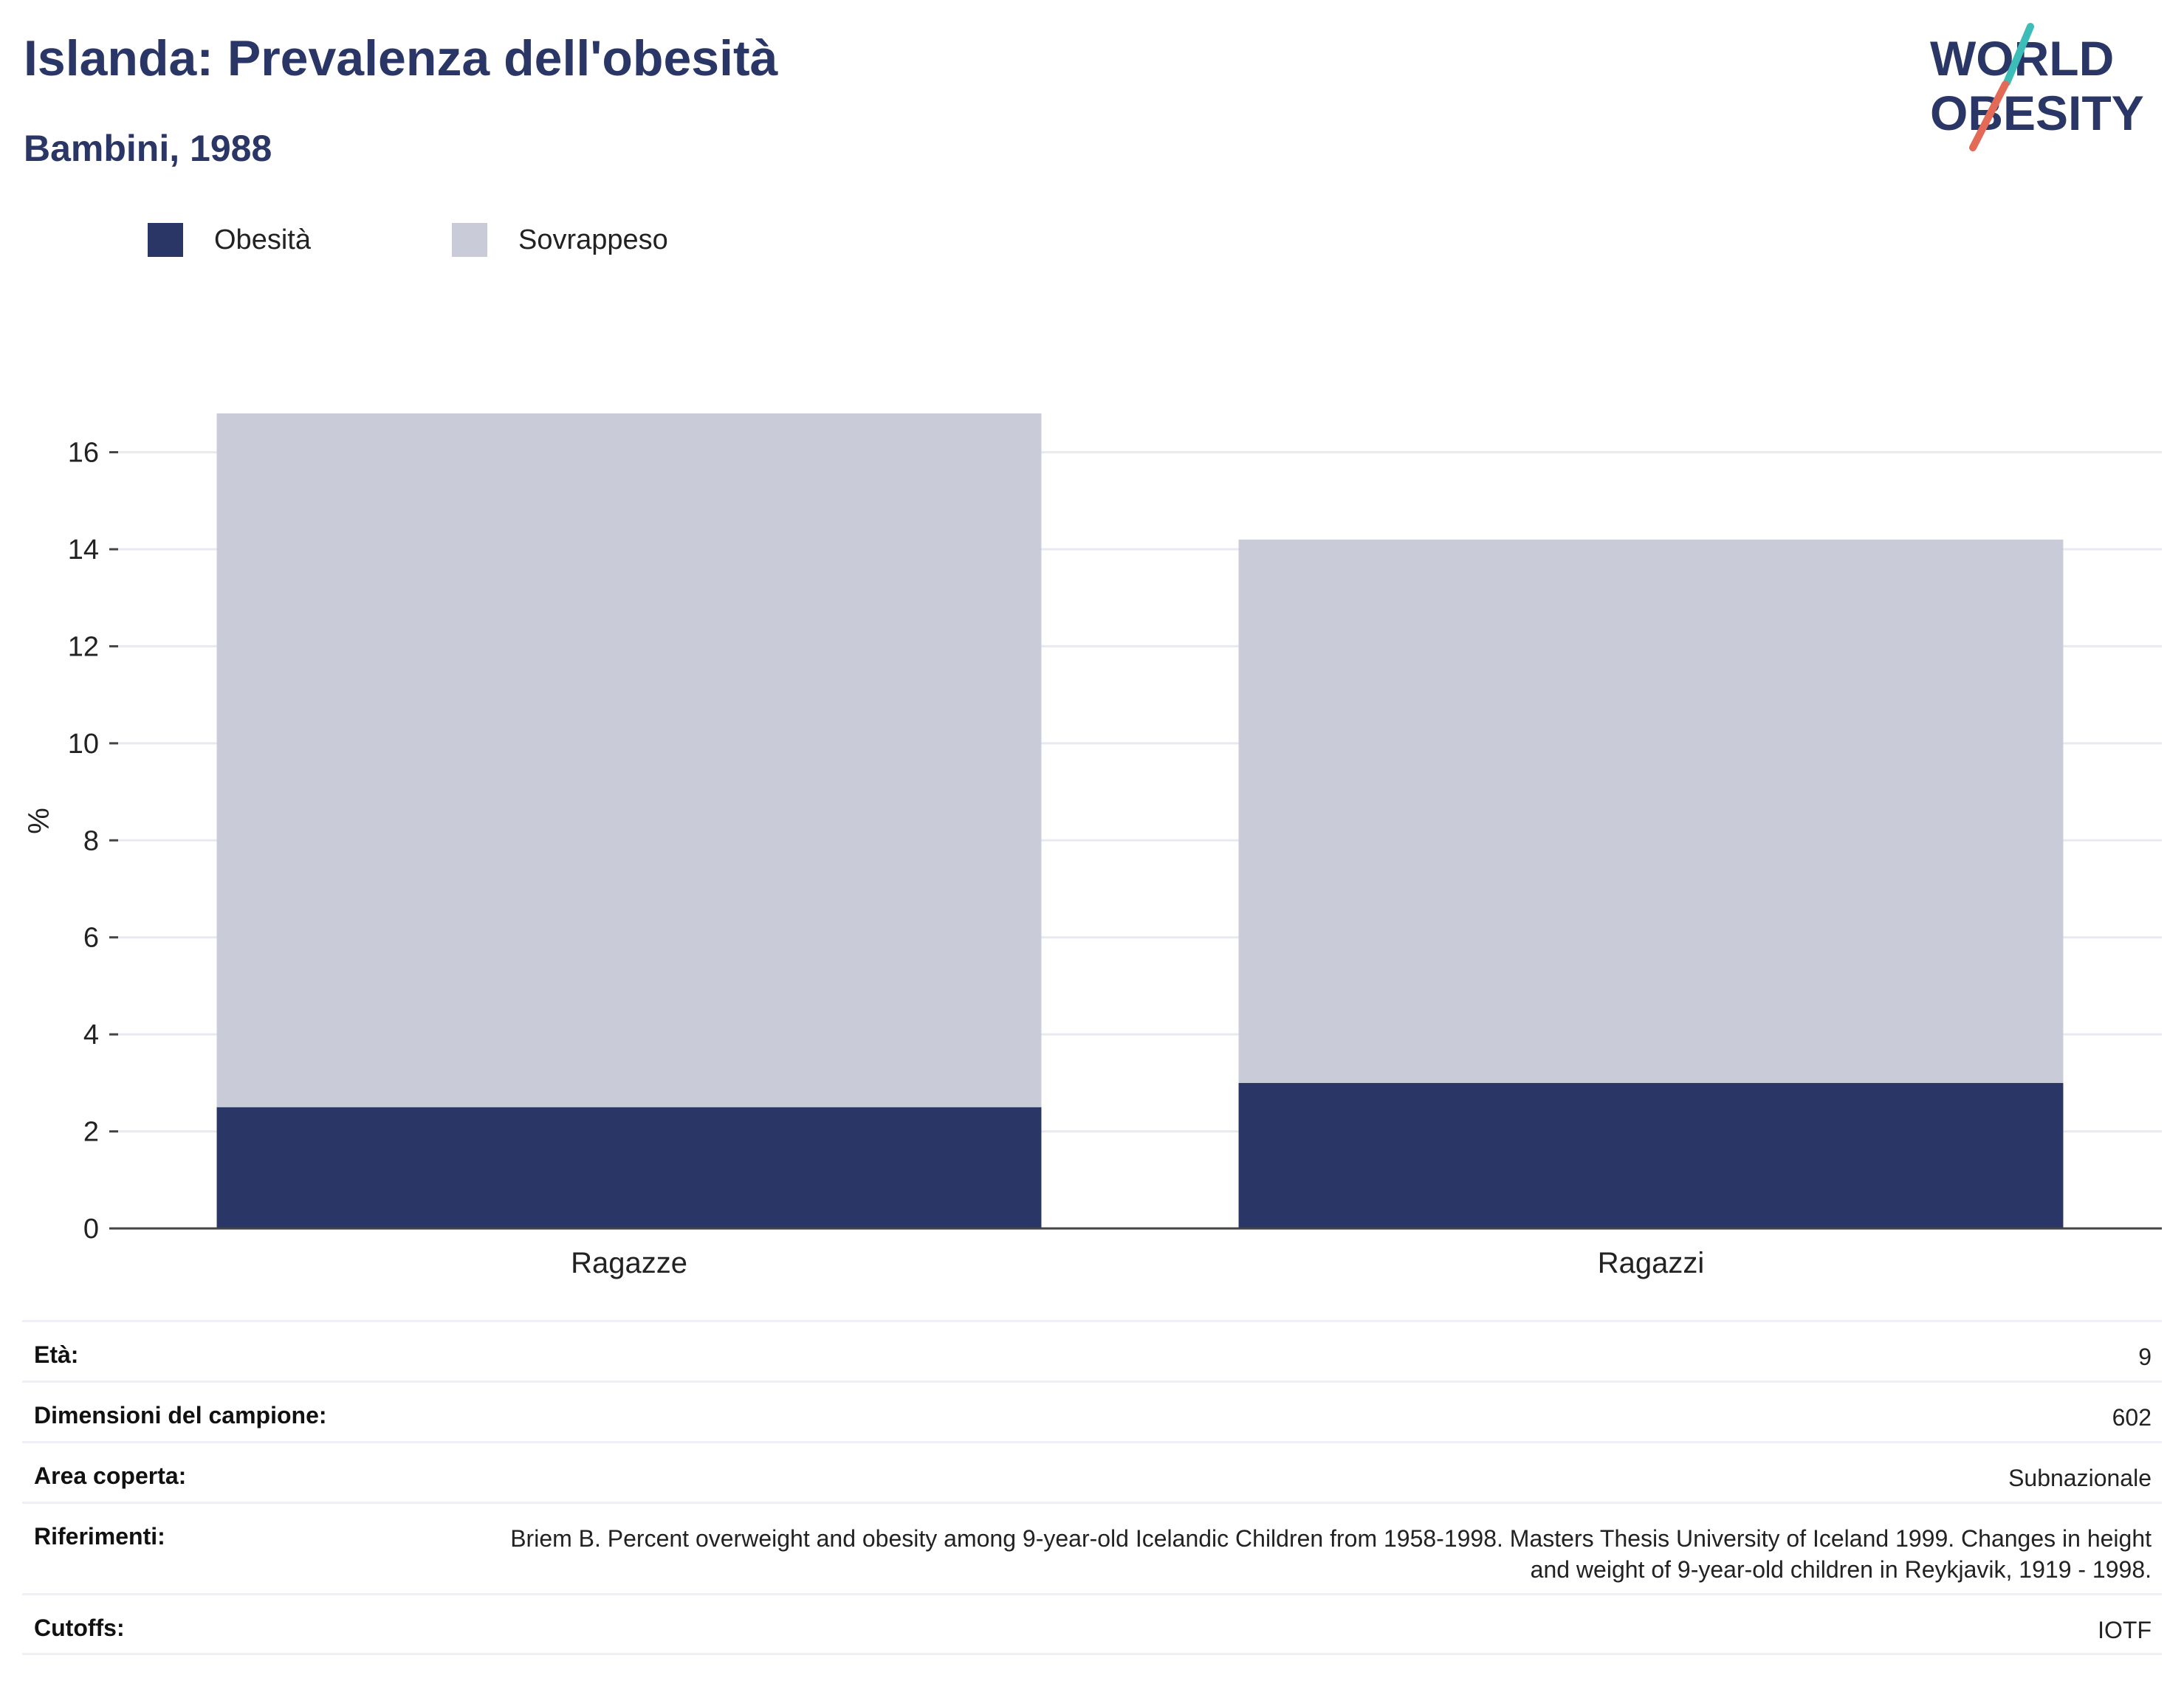 This screenshot has height=1695, width=2184. What do you see at coordinates (100, 1536) in the screenshot?
I see `details-key: Riferimenti:` at bounding box center [100, 1536].